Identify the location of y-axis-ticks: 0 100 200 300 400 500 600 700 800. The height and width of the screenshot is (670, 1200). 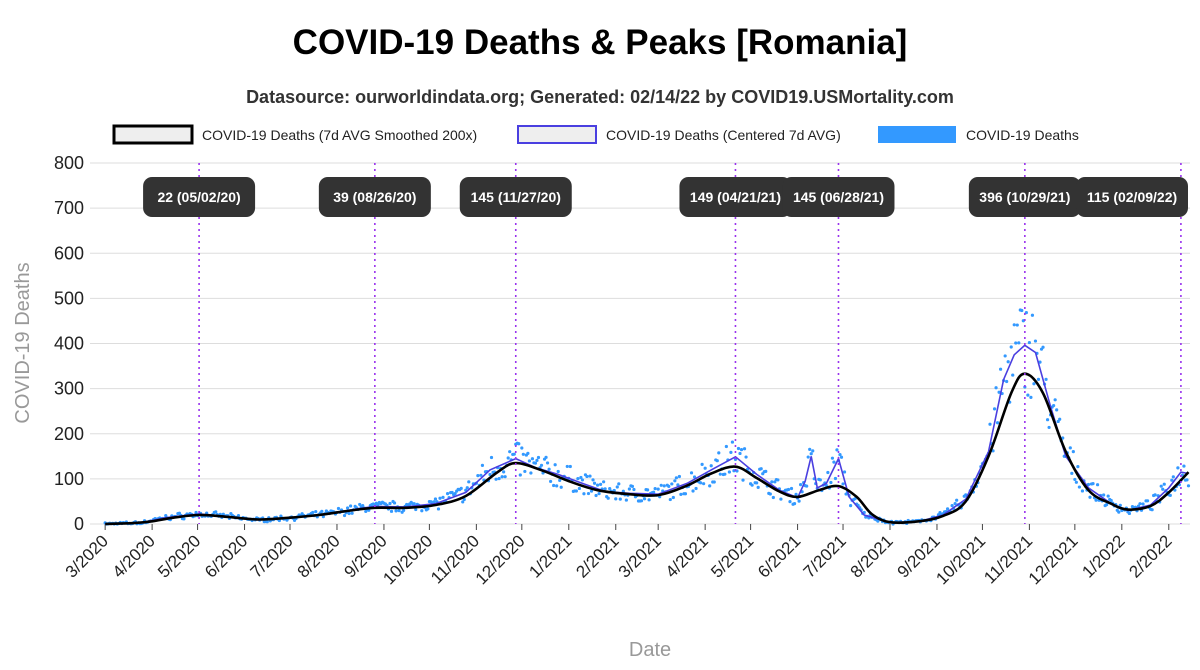
(69, 343).